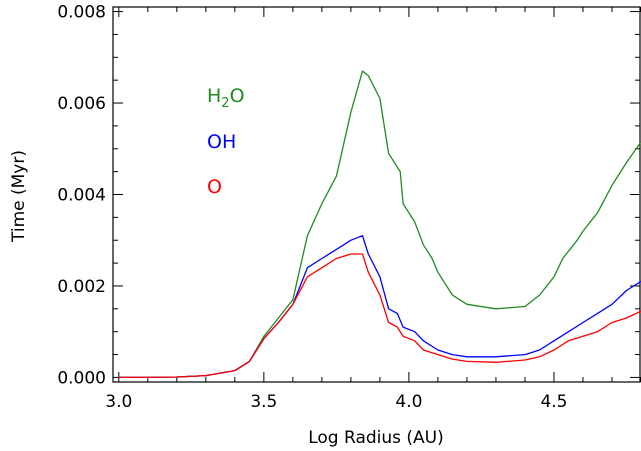  Describe the element at coordinates (214, 187) in the screenshot. I see `legend-o: O` at that location.